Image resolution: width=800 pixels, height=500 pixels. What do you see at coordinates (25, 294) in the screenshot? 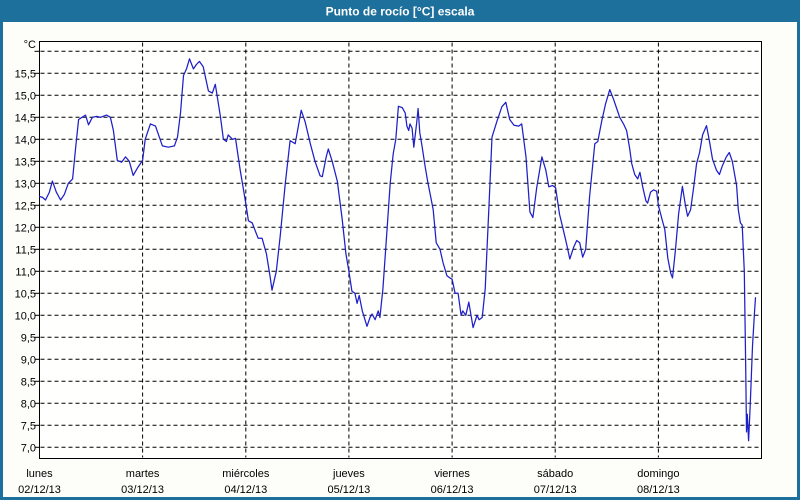
I see `y-tick-label: 10,5` at bounding box center [25, 294].